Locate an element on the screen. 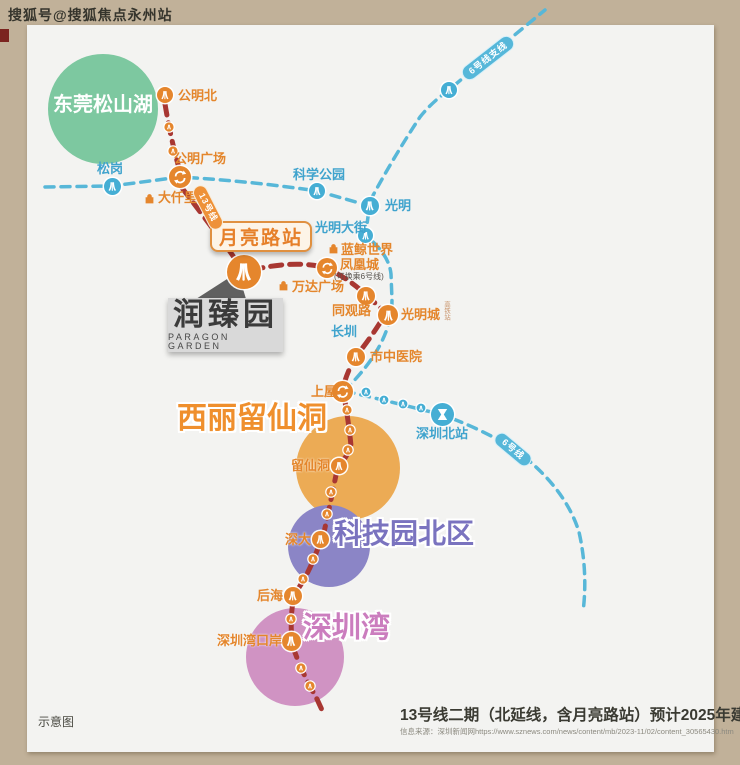  station-icon-line6-branch is located at coordinates (449, 90).